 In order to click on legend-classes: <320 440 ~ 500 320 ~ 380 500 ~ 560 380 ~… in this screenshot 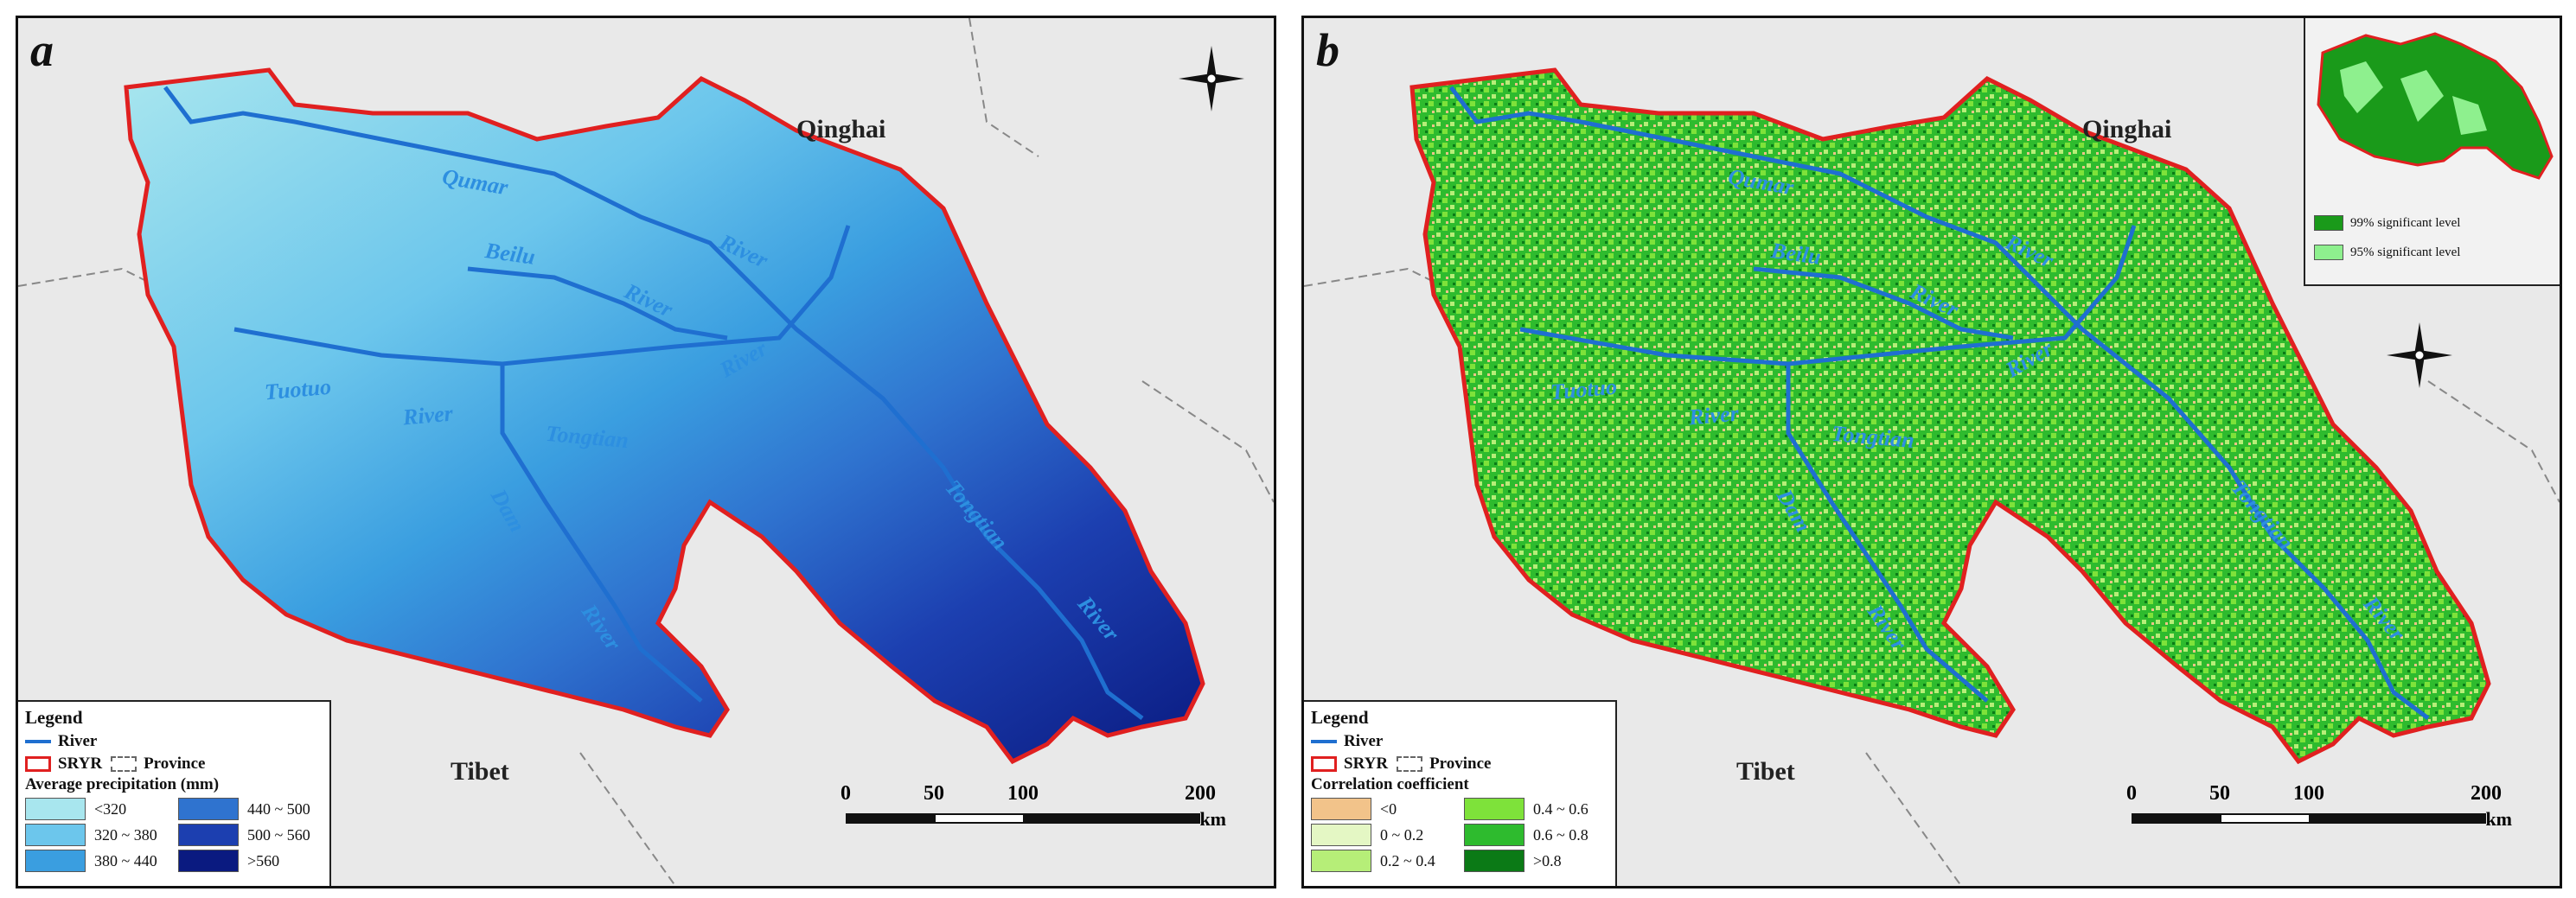, I will do `click(174, 835)`.